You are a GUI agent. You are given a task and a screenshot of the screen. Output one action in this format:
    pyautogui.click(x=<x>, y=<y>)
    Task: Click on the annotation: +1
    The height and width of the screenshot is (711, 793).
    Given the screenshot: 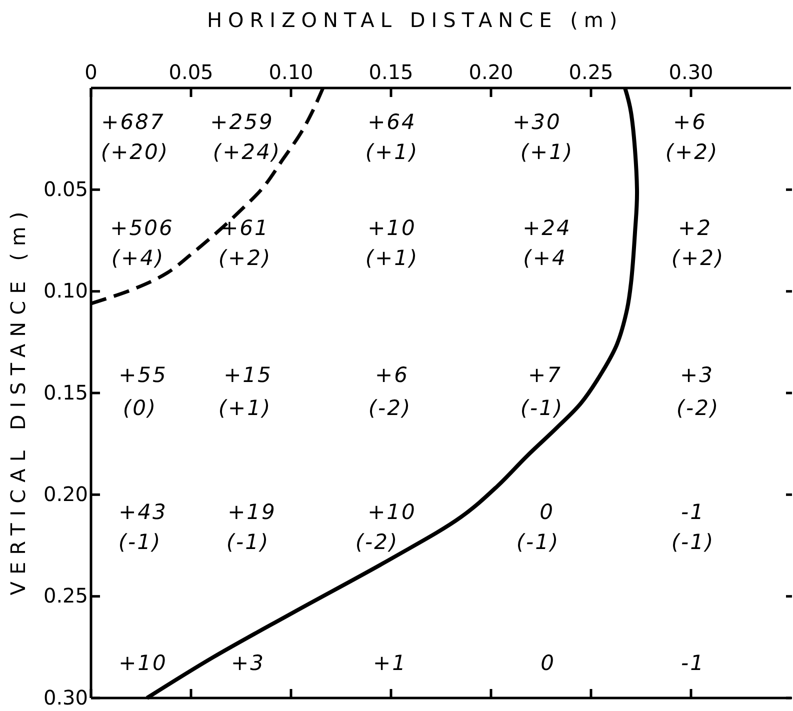 What is the action you would take?
    pyautogui.click(x=390, y=663)
    